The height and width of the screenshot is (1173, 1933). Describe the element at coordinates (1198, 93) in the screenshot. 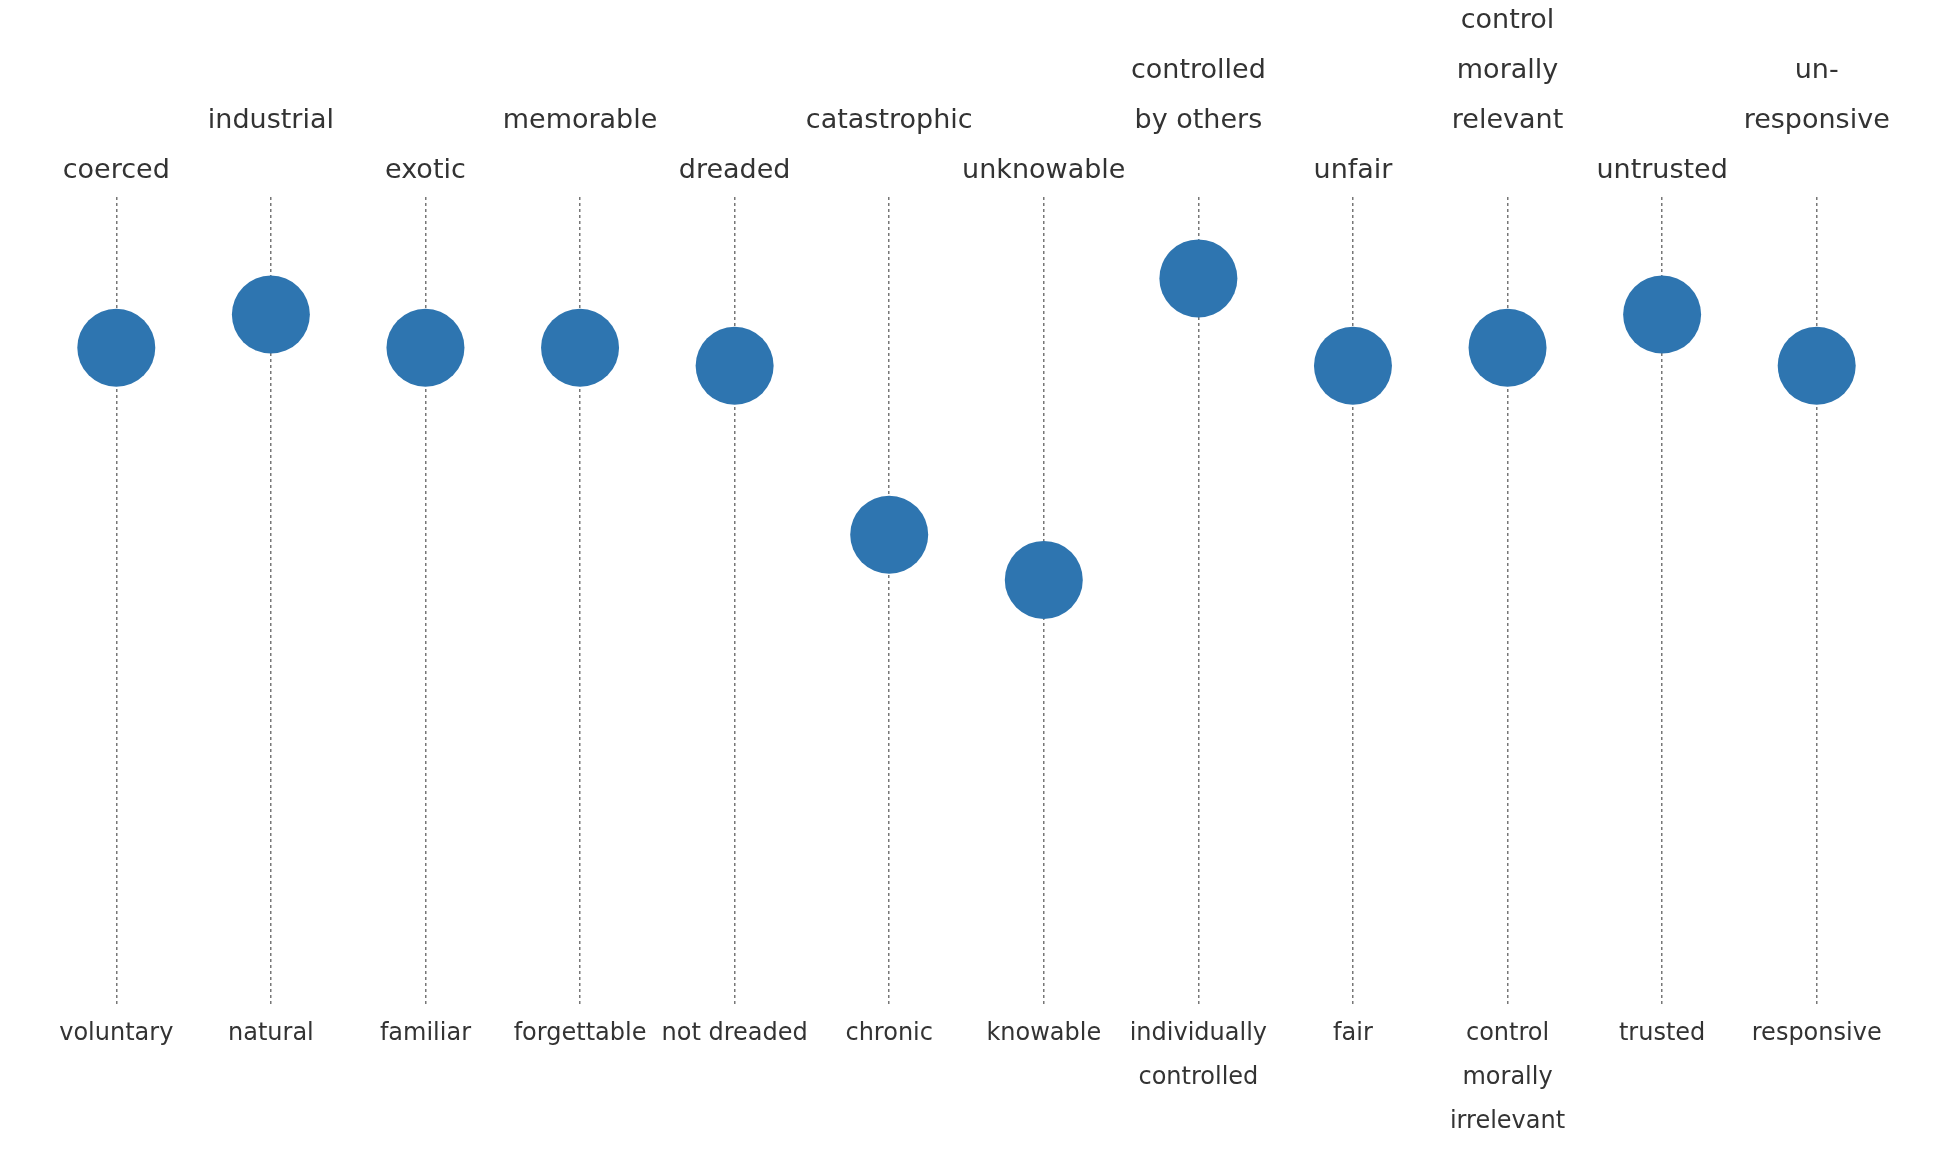

I see `text: controlled by others` at that location.